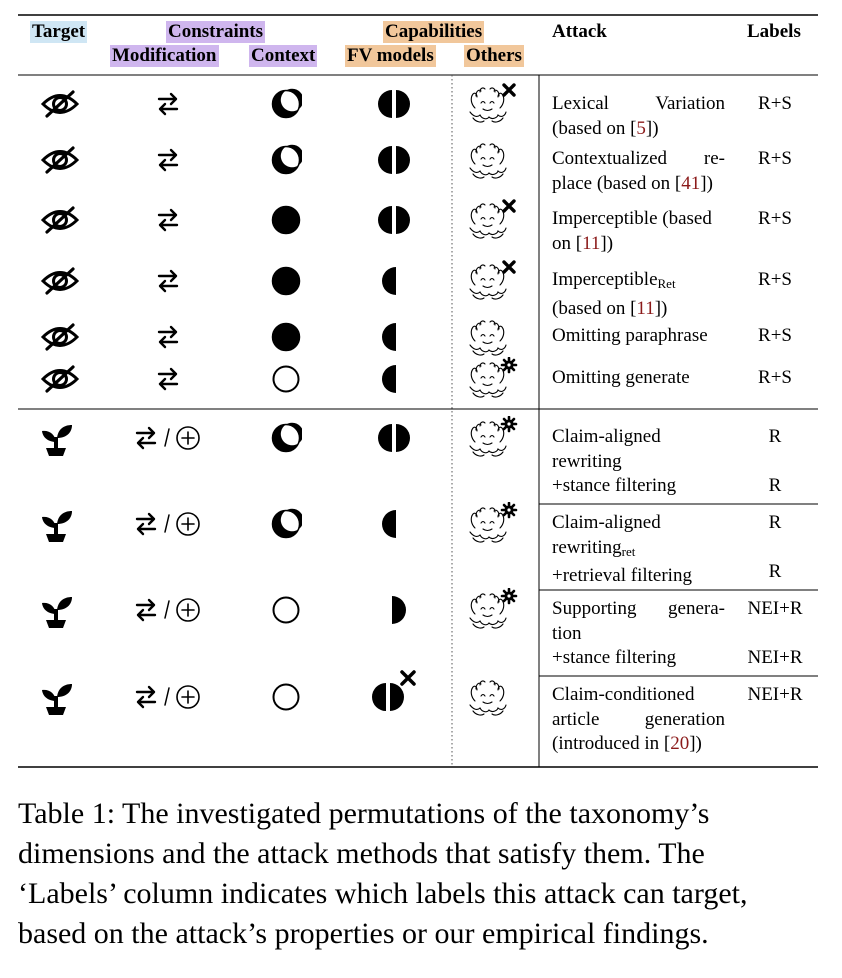  I want to click on attack-line: (introduced in [20]), so click(627, 743).